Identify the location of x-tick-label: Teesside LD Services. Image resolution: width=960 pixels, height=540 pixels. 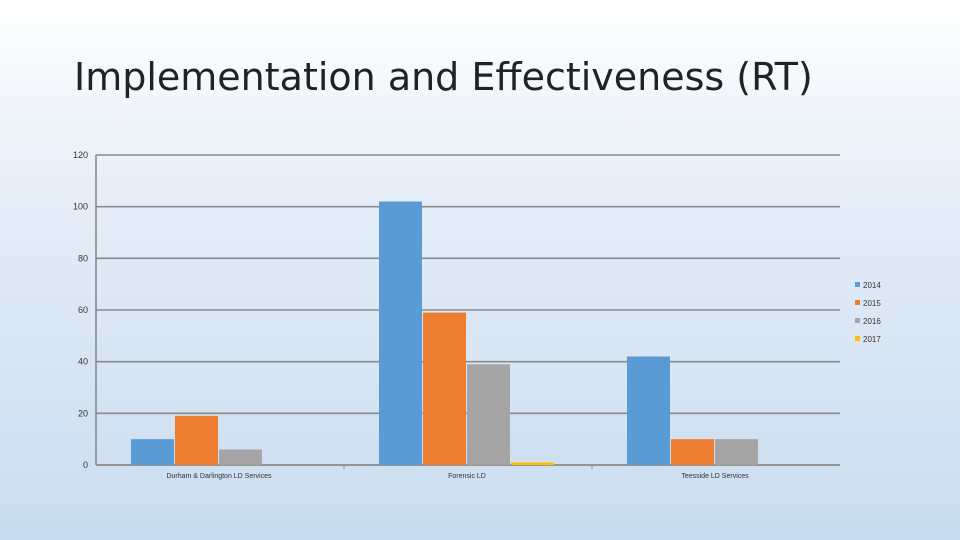
(715, 476).